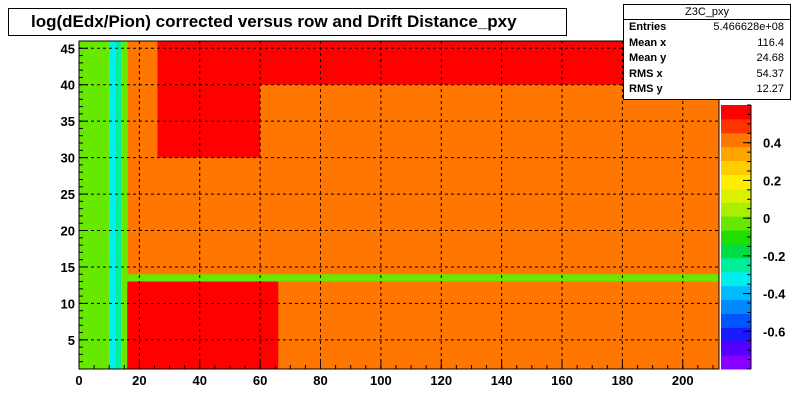 The image size is (799, 412). What do you see at coordinates (68, 158) in the screenshot?
I see `y-tick-label: 30` at bounding box center [68, 158].